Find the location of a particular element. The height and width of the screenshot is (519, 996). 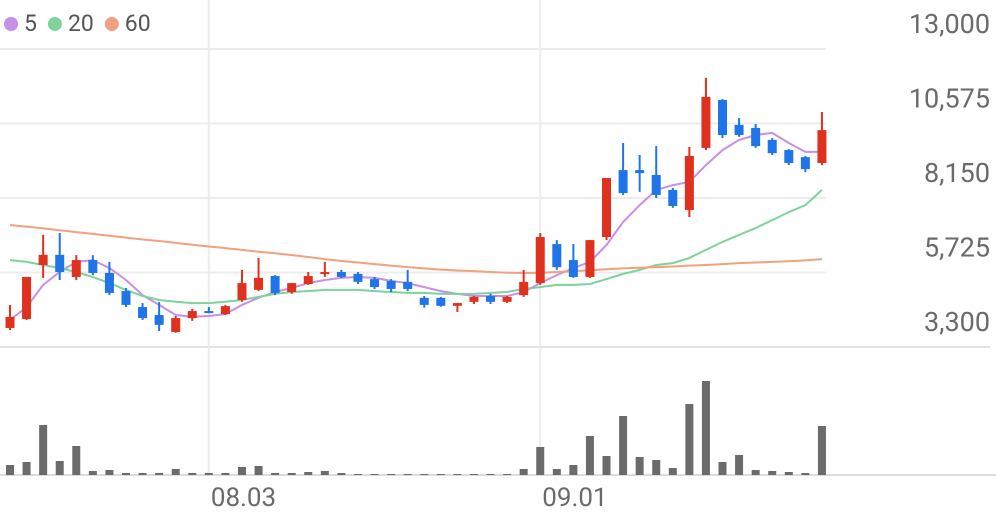

x-tick-label: 08.03 is located at coordinates (243, 498).